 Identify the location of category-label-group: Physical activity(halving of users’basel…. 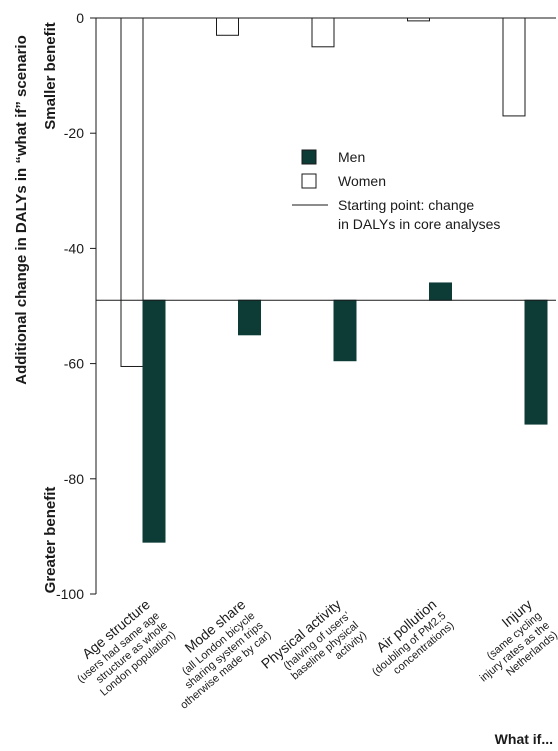
(313, 639).